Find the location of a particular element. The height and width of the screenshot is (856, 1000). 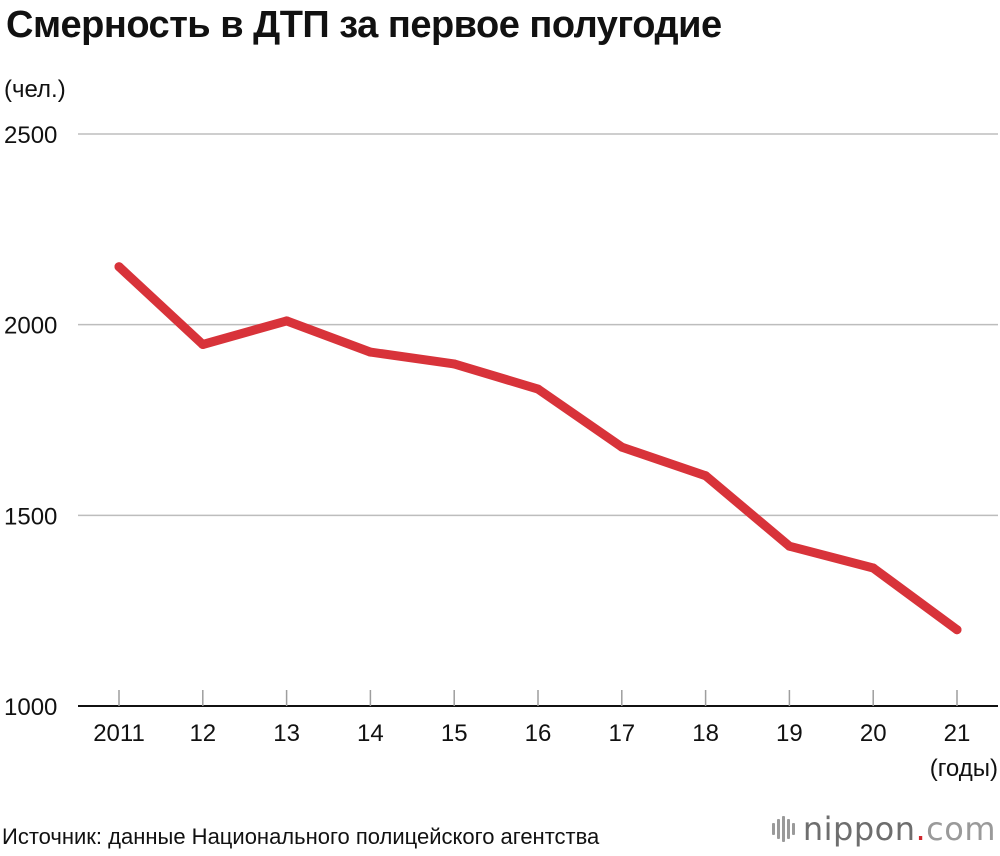

brand-name-text: nippon is located at coordinates (859, 829).